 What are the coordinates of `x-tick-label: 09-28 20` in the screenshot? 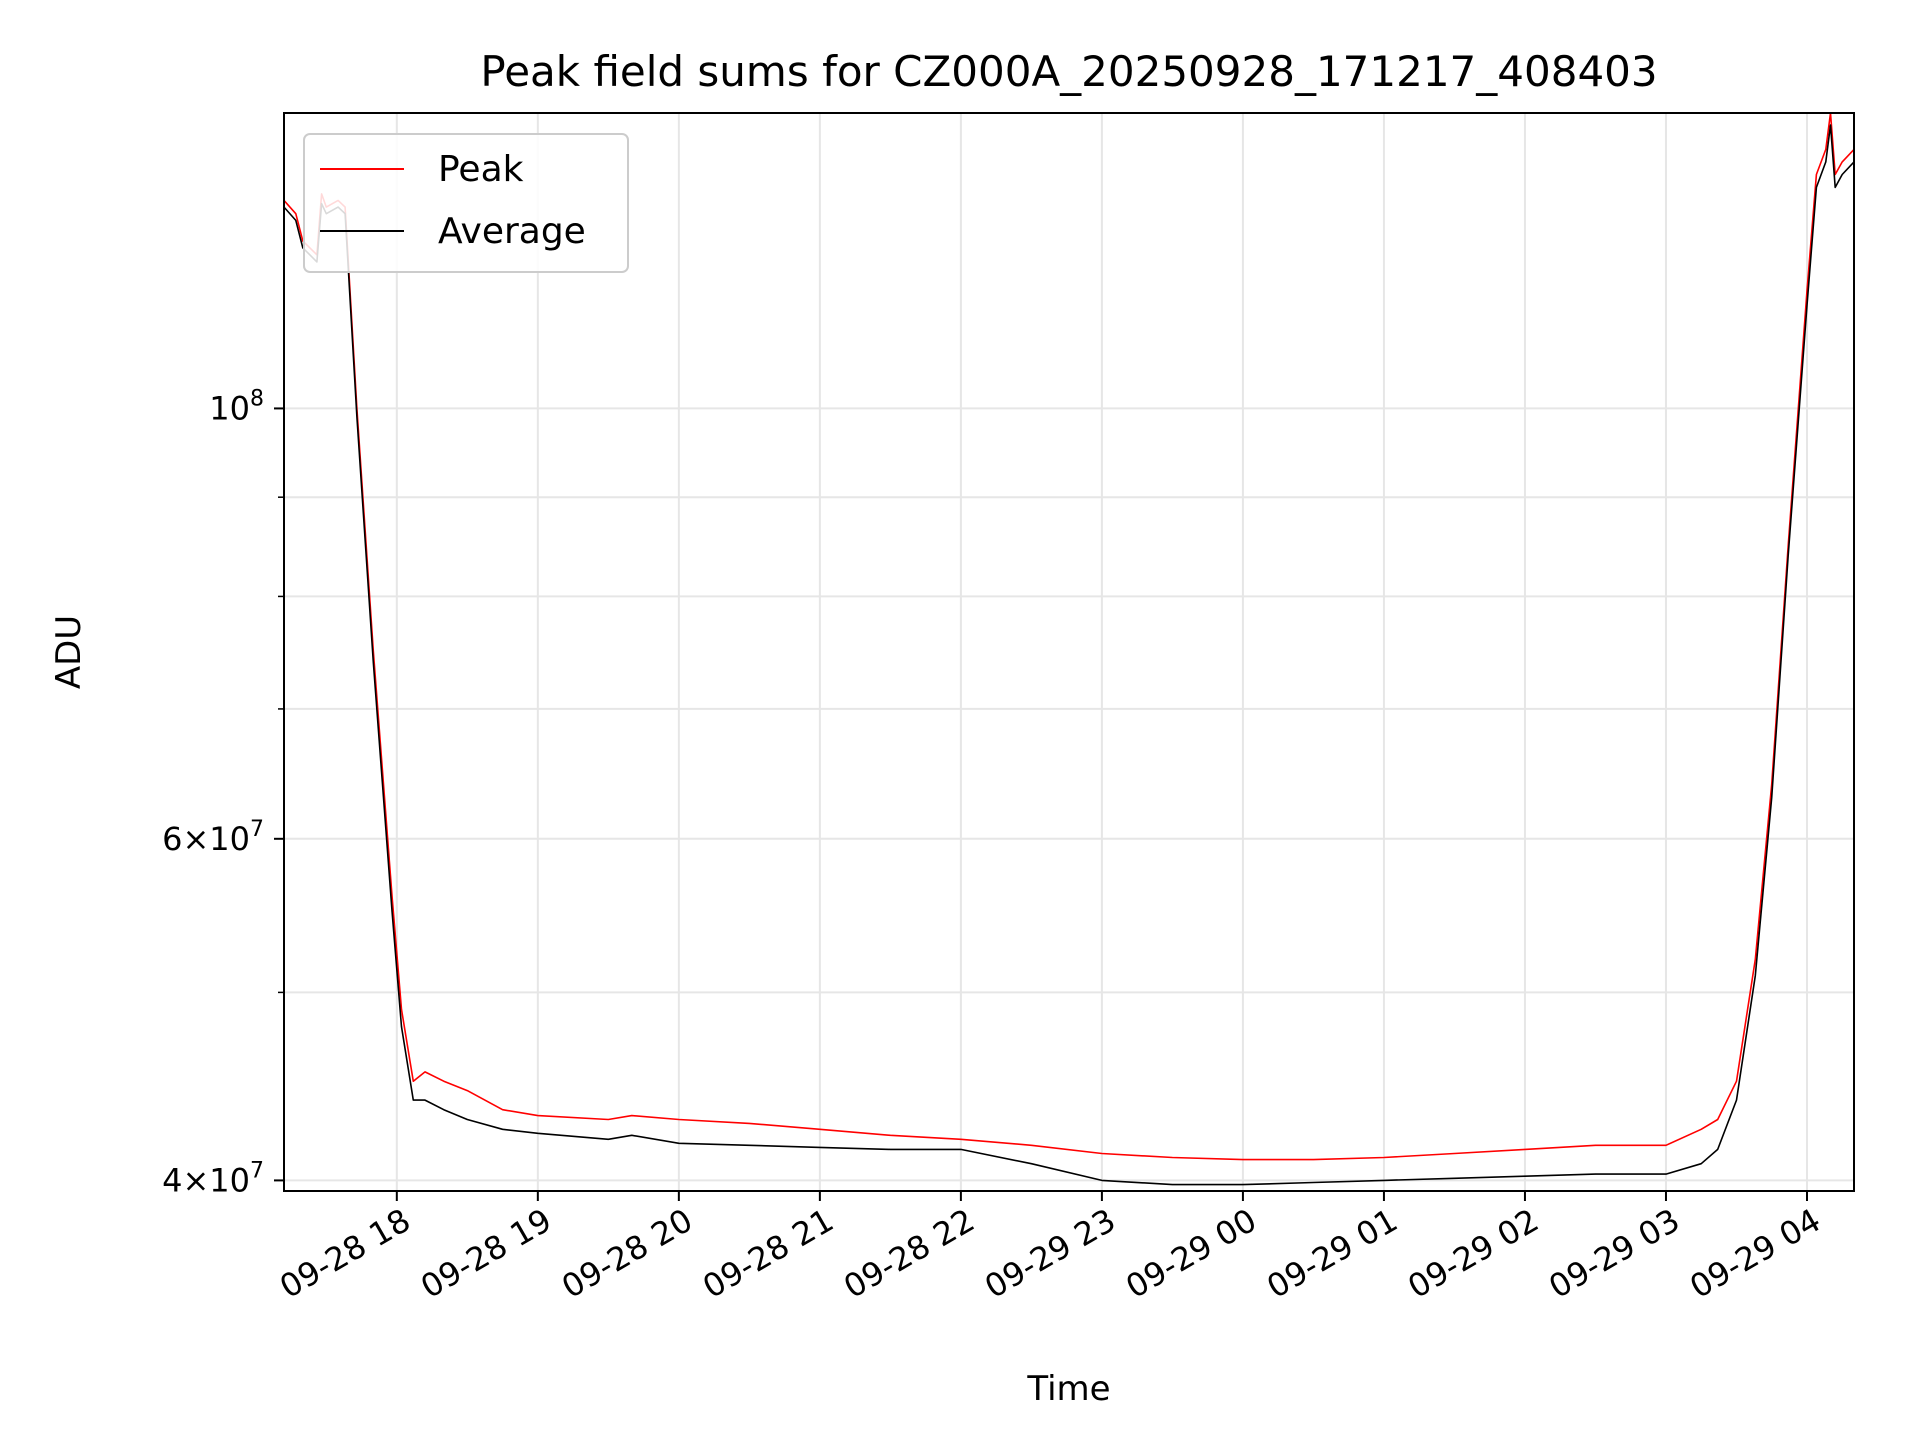 It's located at (627, 1253).